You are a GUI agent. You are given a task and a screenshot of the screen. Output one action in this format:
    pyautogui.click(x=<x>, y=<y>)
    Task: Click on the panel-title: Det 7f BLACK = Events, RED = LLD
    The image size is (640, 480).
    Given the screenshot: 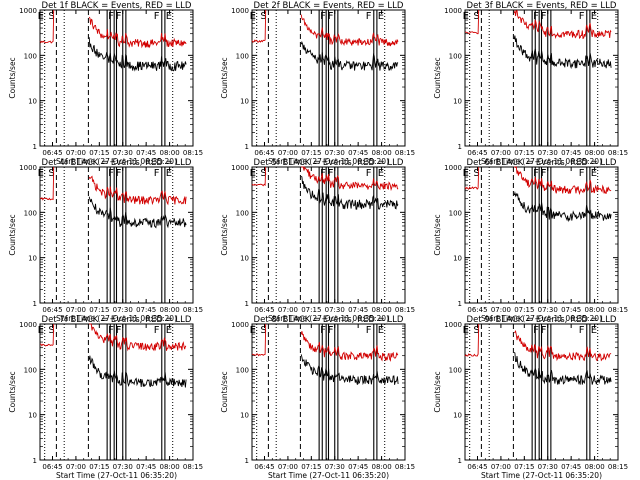 What is the action you would take?
    pyautogui.click(x=117, y=320)
    